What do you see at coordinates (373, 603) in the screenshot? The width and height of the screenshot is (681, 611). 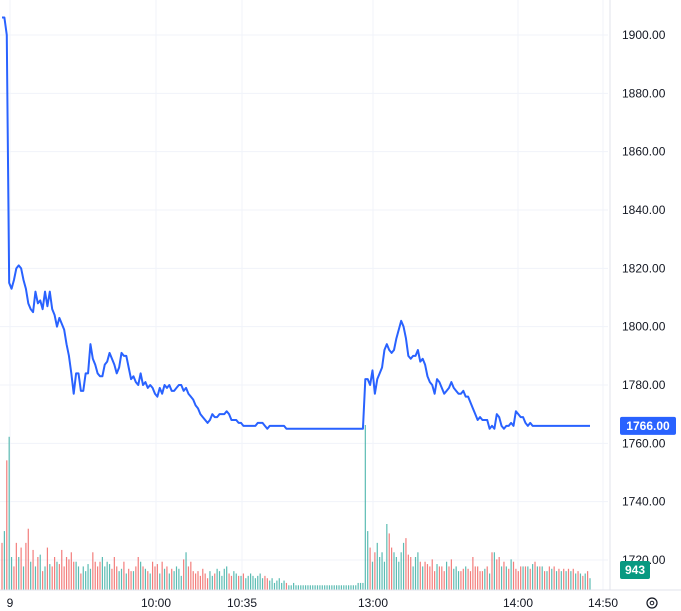 I see `x-tick-label-3: 13:00` at bounding box center [373, 603].